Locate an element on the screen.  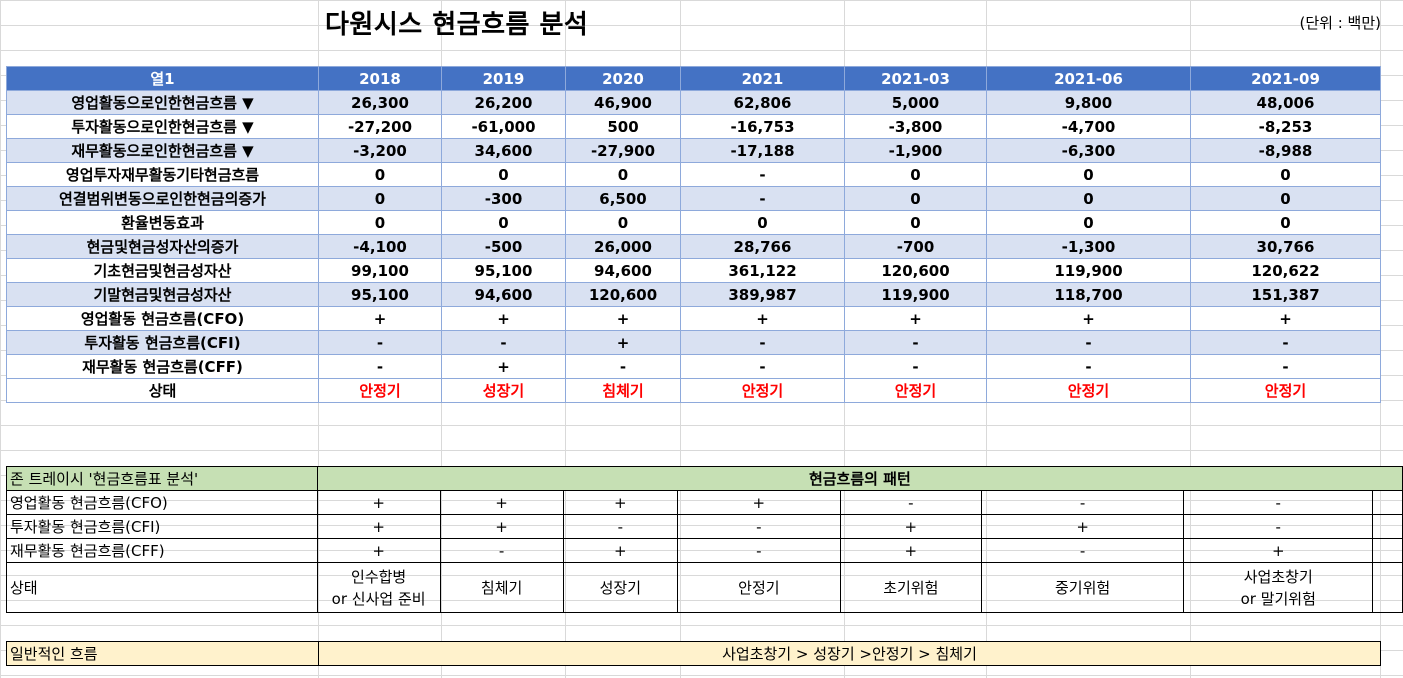
column-header: 열1 is located at coordinates (162, 78).